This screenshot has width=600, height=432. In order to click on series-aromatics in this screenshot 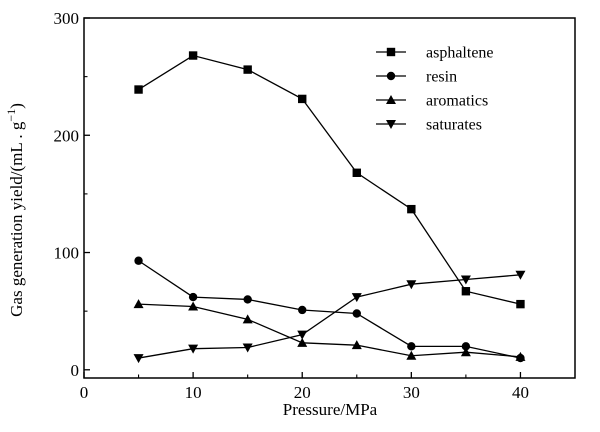, I will do `click(329, 330)`.